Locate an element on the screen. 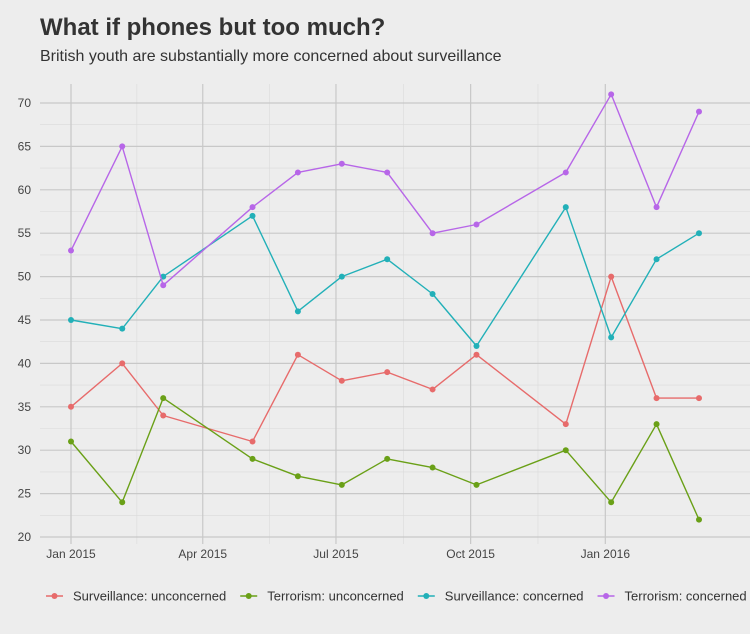  x-tick-label: Jul 2015 is located at coordinates (336, 554).